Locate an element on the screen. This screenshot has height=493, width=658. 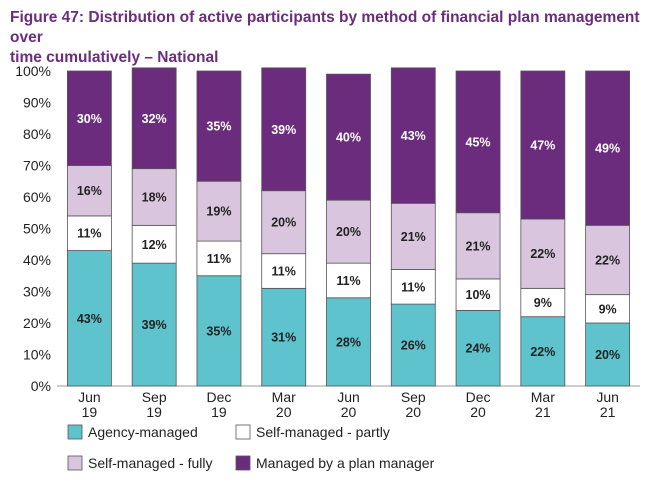
data-label-self-managed-fully: 19% is located at coordinates (218, 212).